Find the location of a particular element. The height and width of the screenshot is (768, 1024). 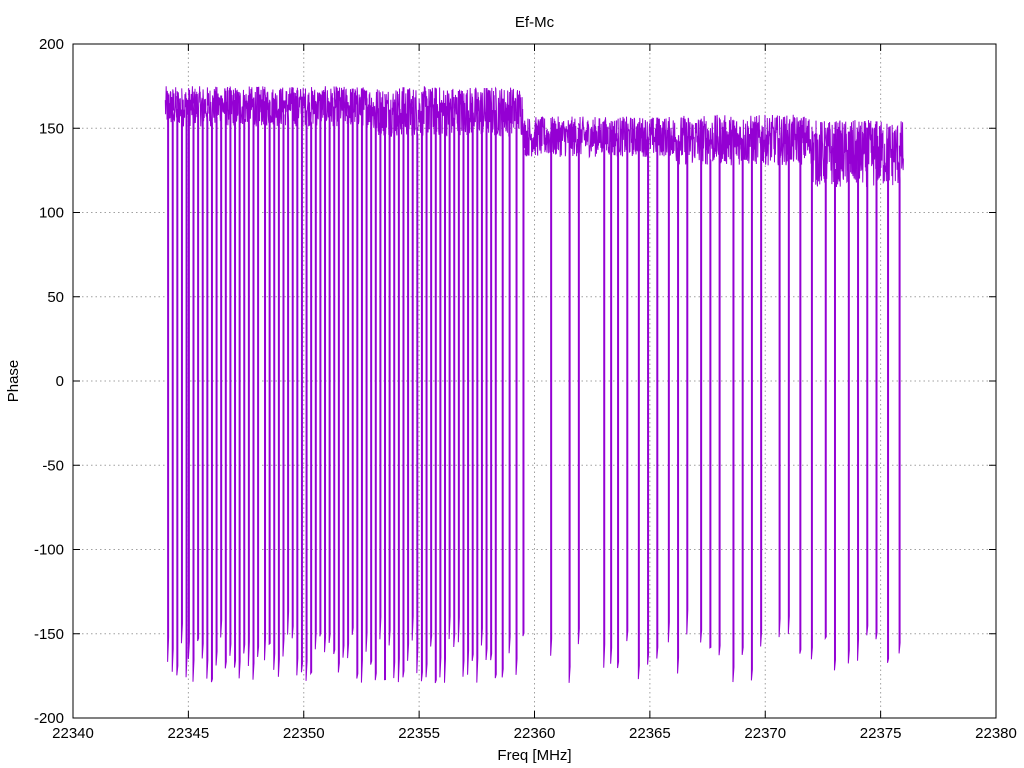

x-axis-label: Freq [MHz] is located at coordinates (534, 755).